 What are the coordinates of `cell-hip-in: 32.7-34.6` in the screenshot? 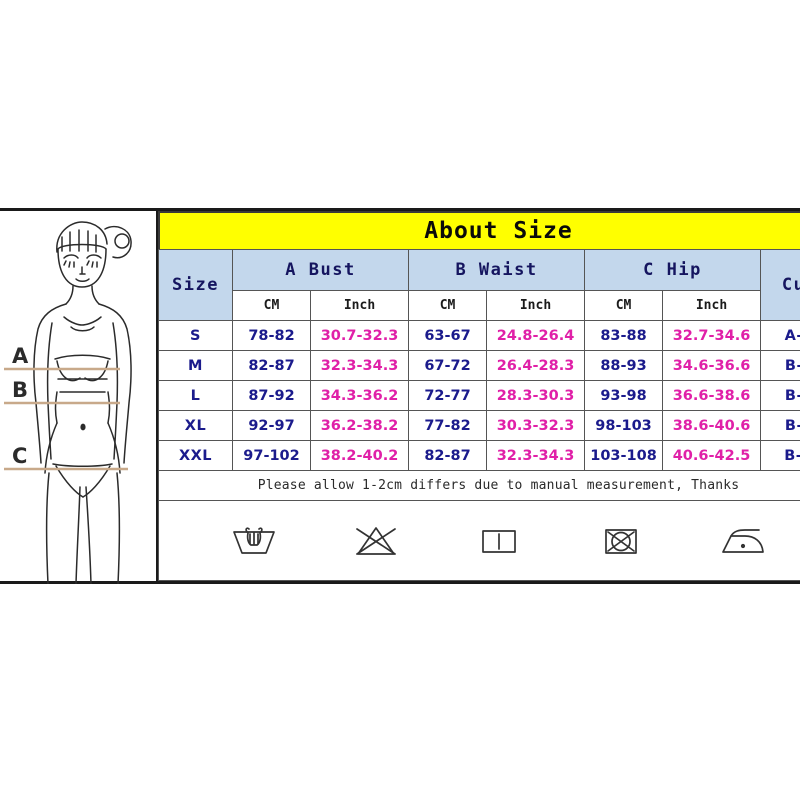 It's located at (712, 335).